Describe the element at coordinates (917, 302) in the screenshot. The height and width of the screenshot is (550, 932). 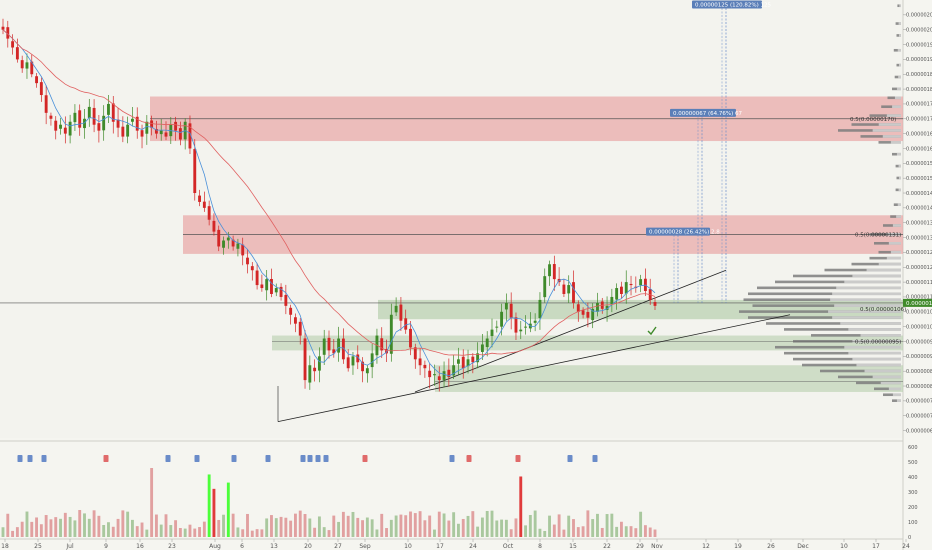
I see `current-price-badge` at that location.